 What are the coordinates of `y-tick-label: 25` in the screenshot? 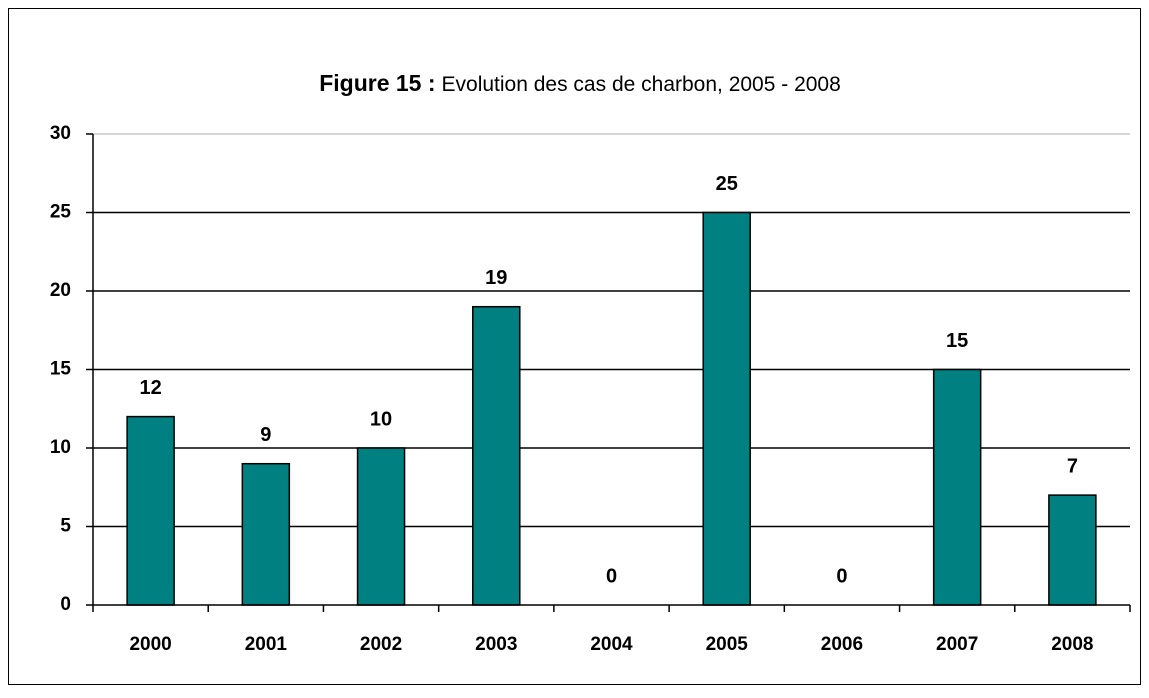 It's located at (61, 212).